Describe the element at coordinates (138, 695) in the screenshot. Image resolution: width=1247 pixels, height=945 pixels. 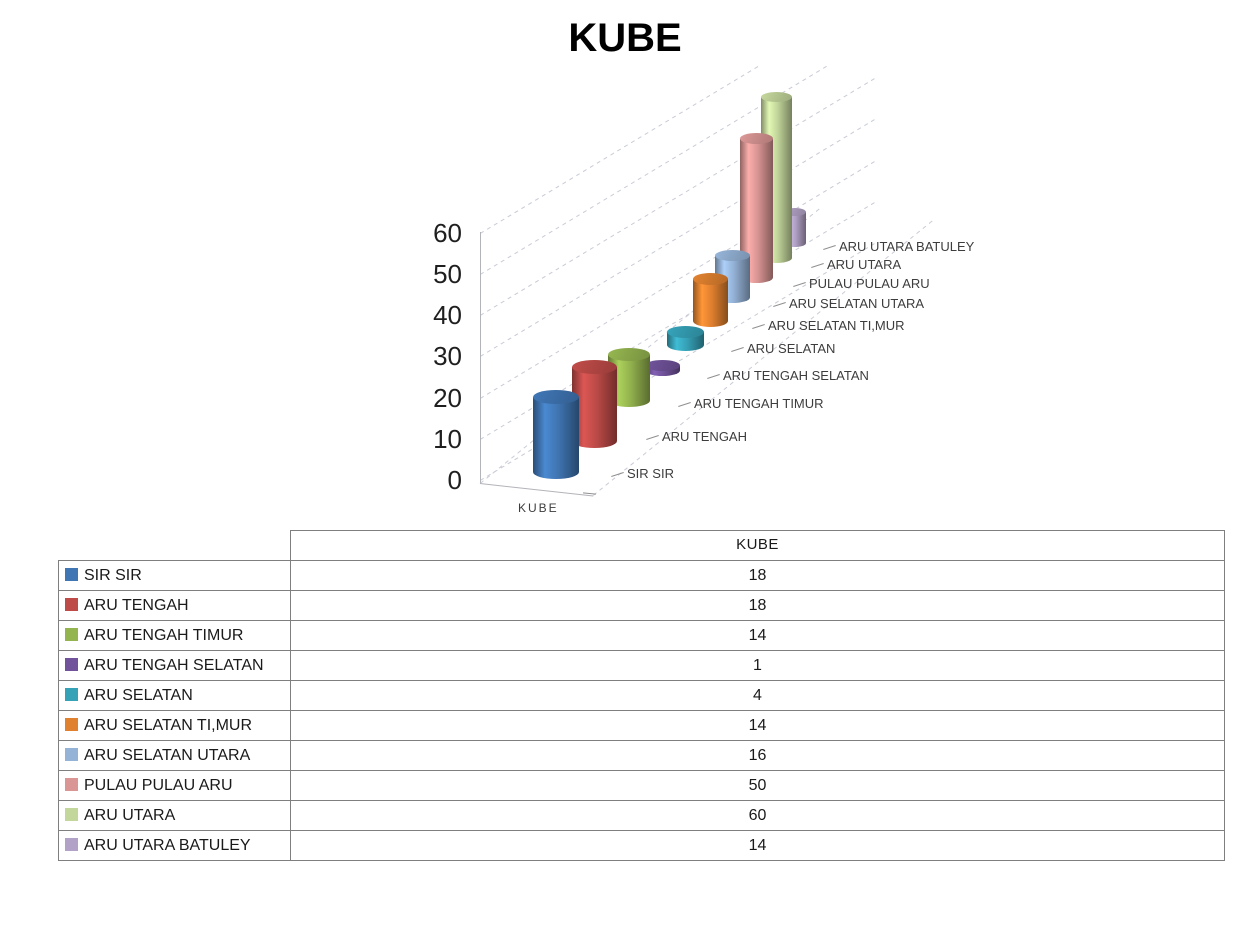
I see `category-name: ARU SELATAN` at that location.